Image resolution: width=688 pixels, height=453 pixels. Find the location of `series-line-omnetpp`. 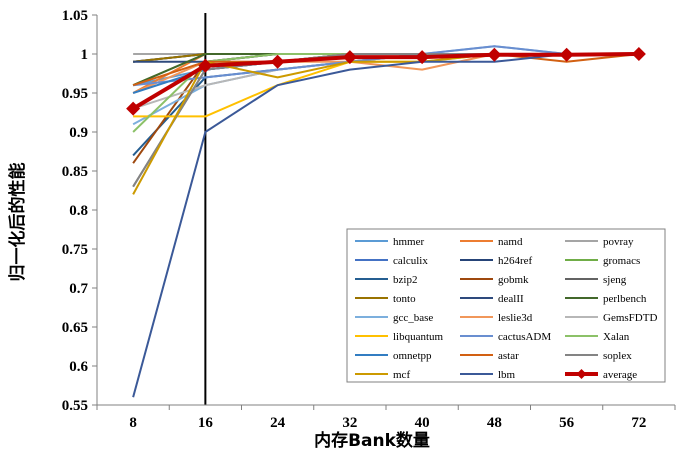

series-line-omnetpp is located at coordinates (385, 73).